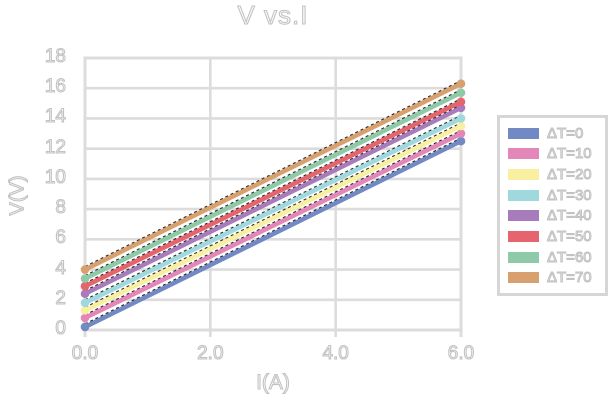 Image resolution: width=612 pixels, height=407 pixels. I want to click on y-tick-label: 14, so click(55, 117).